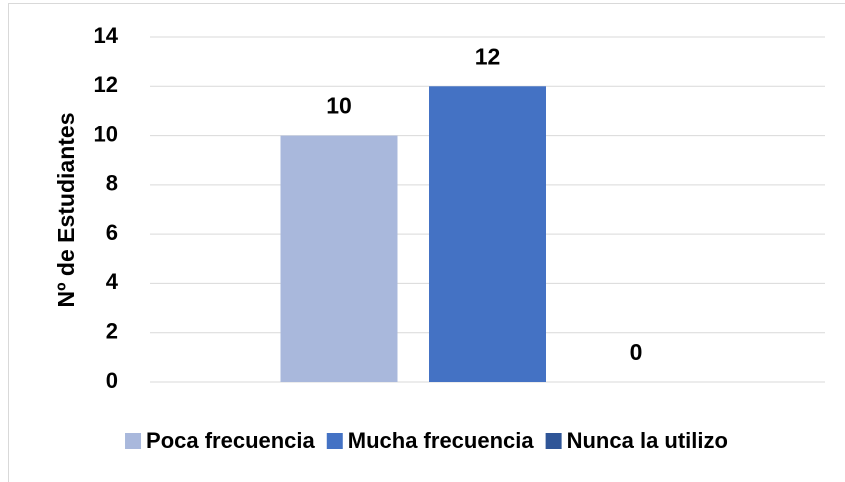  What do you see at coordinates (339, 106) in the screenshot?
I see `data-label: 10` at bounding box center [339, 106].